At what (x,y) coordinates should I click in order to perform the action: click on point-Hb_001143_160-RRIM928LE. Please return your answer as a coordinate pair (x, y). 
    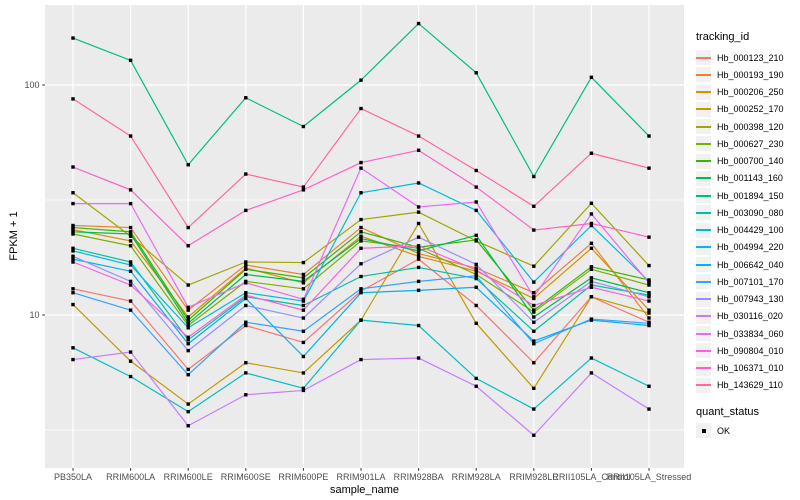
    Looking at the image, I should click on (534, 317).